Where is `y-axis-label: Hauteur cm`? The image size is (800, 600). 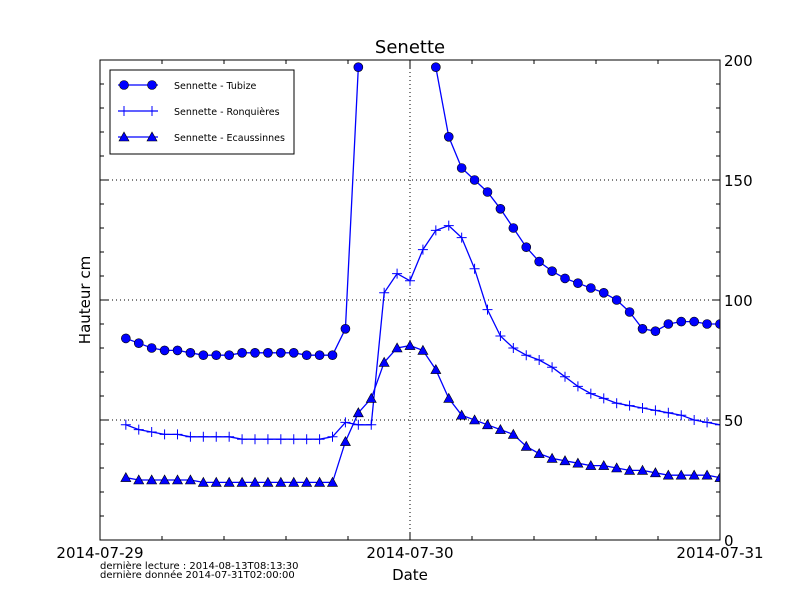
y-axis-label: Hauteur cm is located at coordinates (85, 300).